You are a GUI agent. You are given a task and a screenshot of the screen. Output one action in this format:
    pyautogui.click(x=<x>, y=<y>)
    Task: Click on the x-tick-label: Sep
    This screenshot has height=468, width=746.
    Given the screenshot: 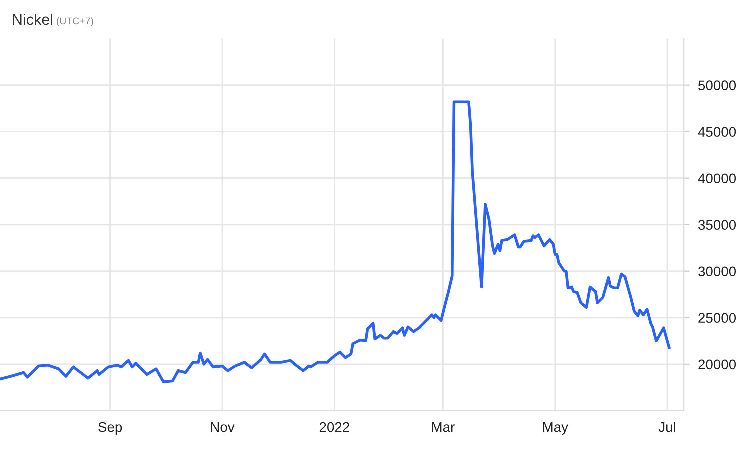 What is the action you would take?
    pyautogui.click(x=110, y=428)
    